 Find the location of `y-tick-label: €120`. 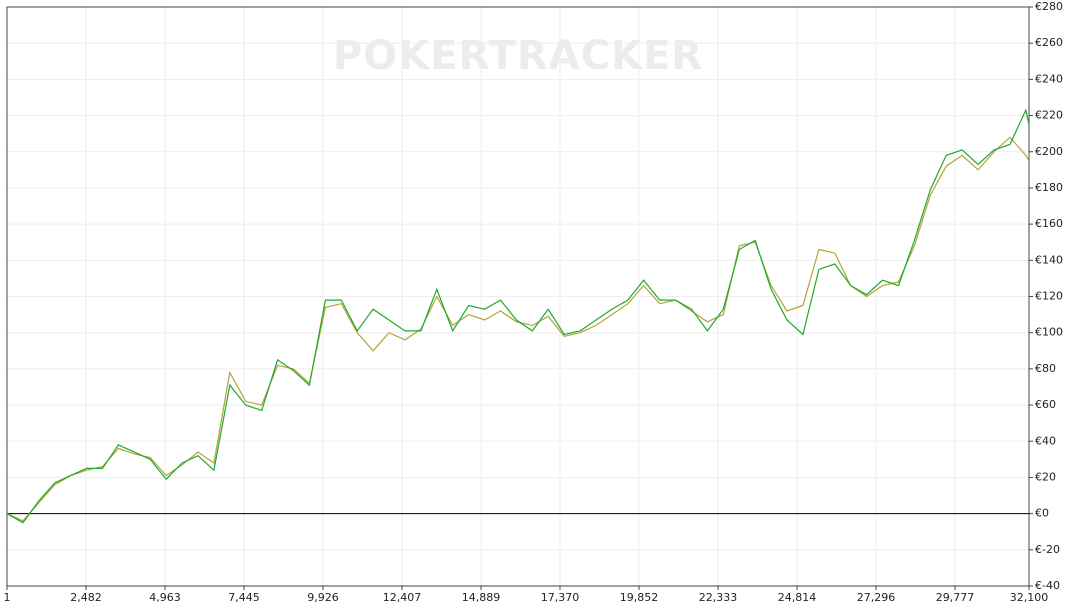

y-tick-label: €120 is located at coordinates (1049, 296).